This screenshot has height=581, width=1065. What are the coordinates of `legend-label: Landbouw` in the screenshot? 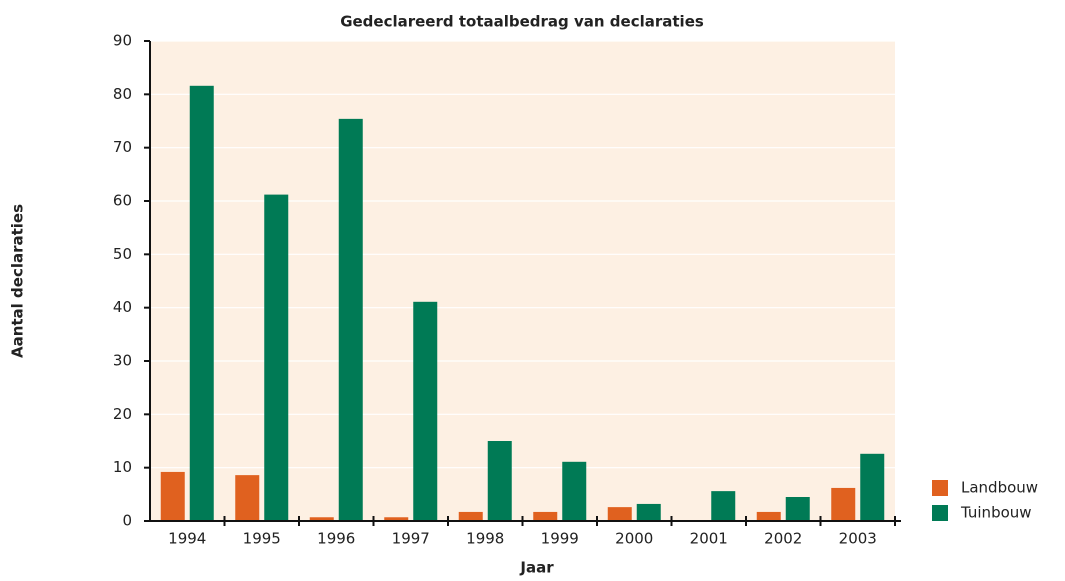 It's located at (999, 488).